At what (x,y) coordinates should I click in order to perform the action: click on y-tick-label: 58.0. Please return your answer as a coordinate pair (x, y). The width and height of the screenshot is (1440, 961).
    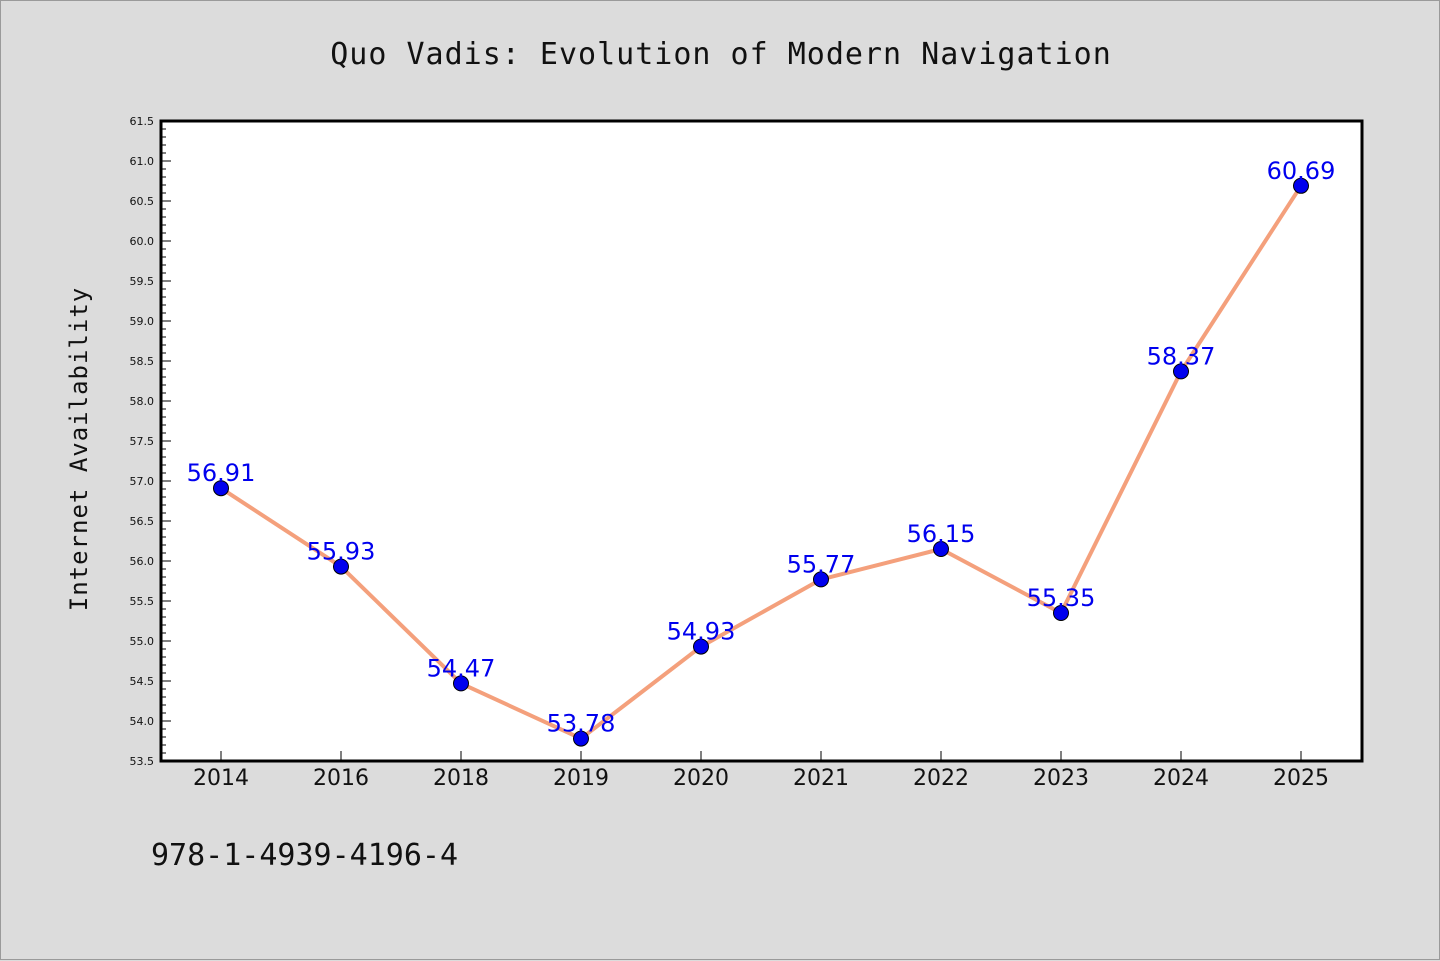
    Looking at the image, I should click on (142, 401).